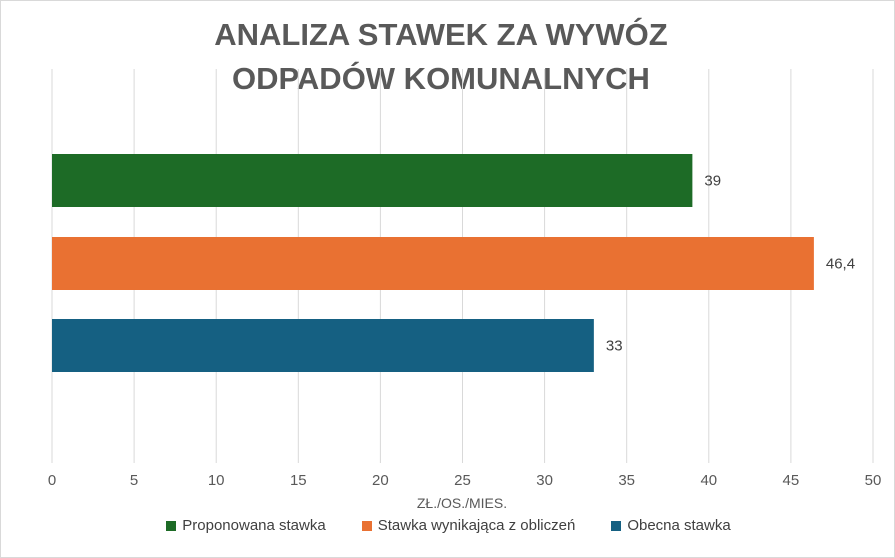 This screenshot has width=895, height=558. Describe the element at coordinates (712, 181) in the screenshot. I see `bar-value-label: 39` at that location.